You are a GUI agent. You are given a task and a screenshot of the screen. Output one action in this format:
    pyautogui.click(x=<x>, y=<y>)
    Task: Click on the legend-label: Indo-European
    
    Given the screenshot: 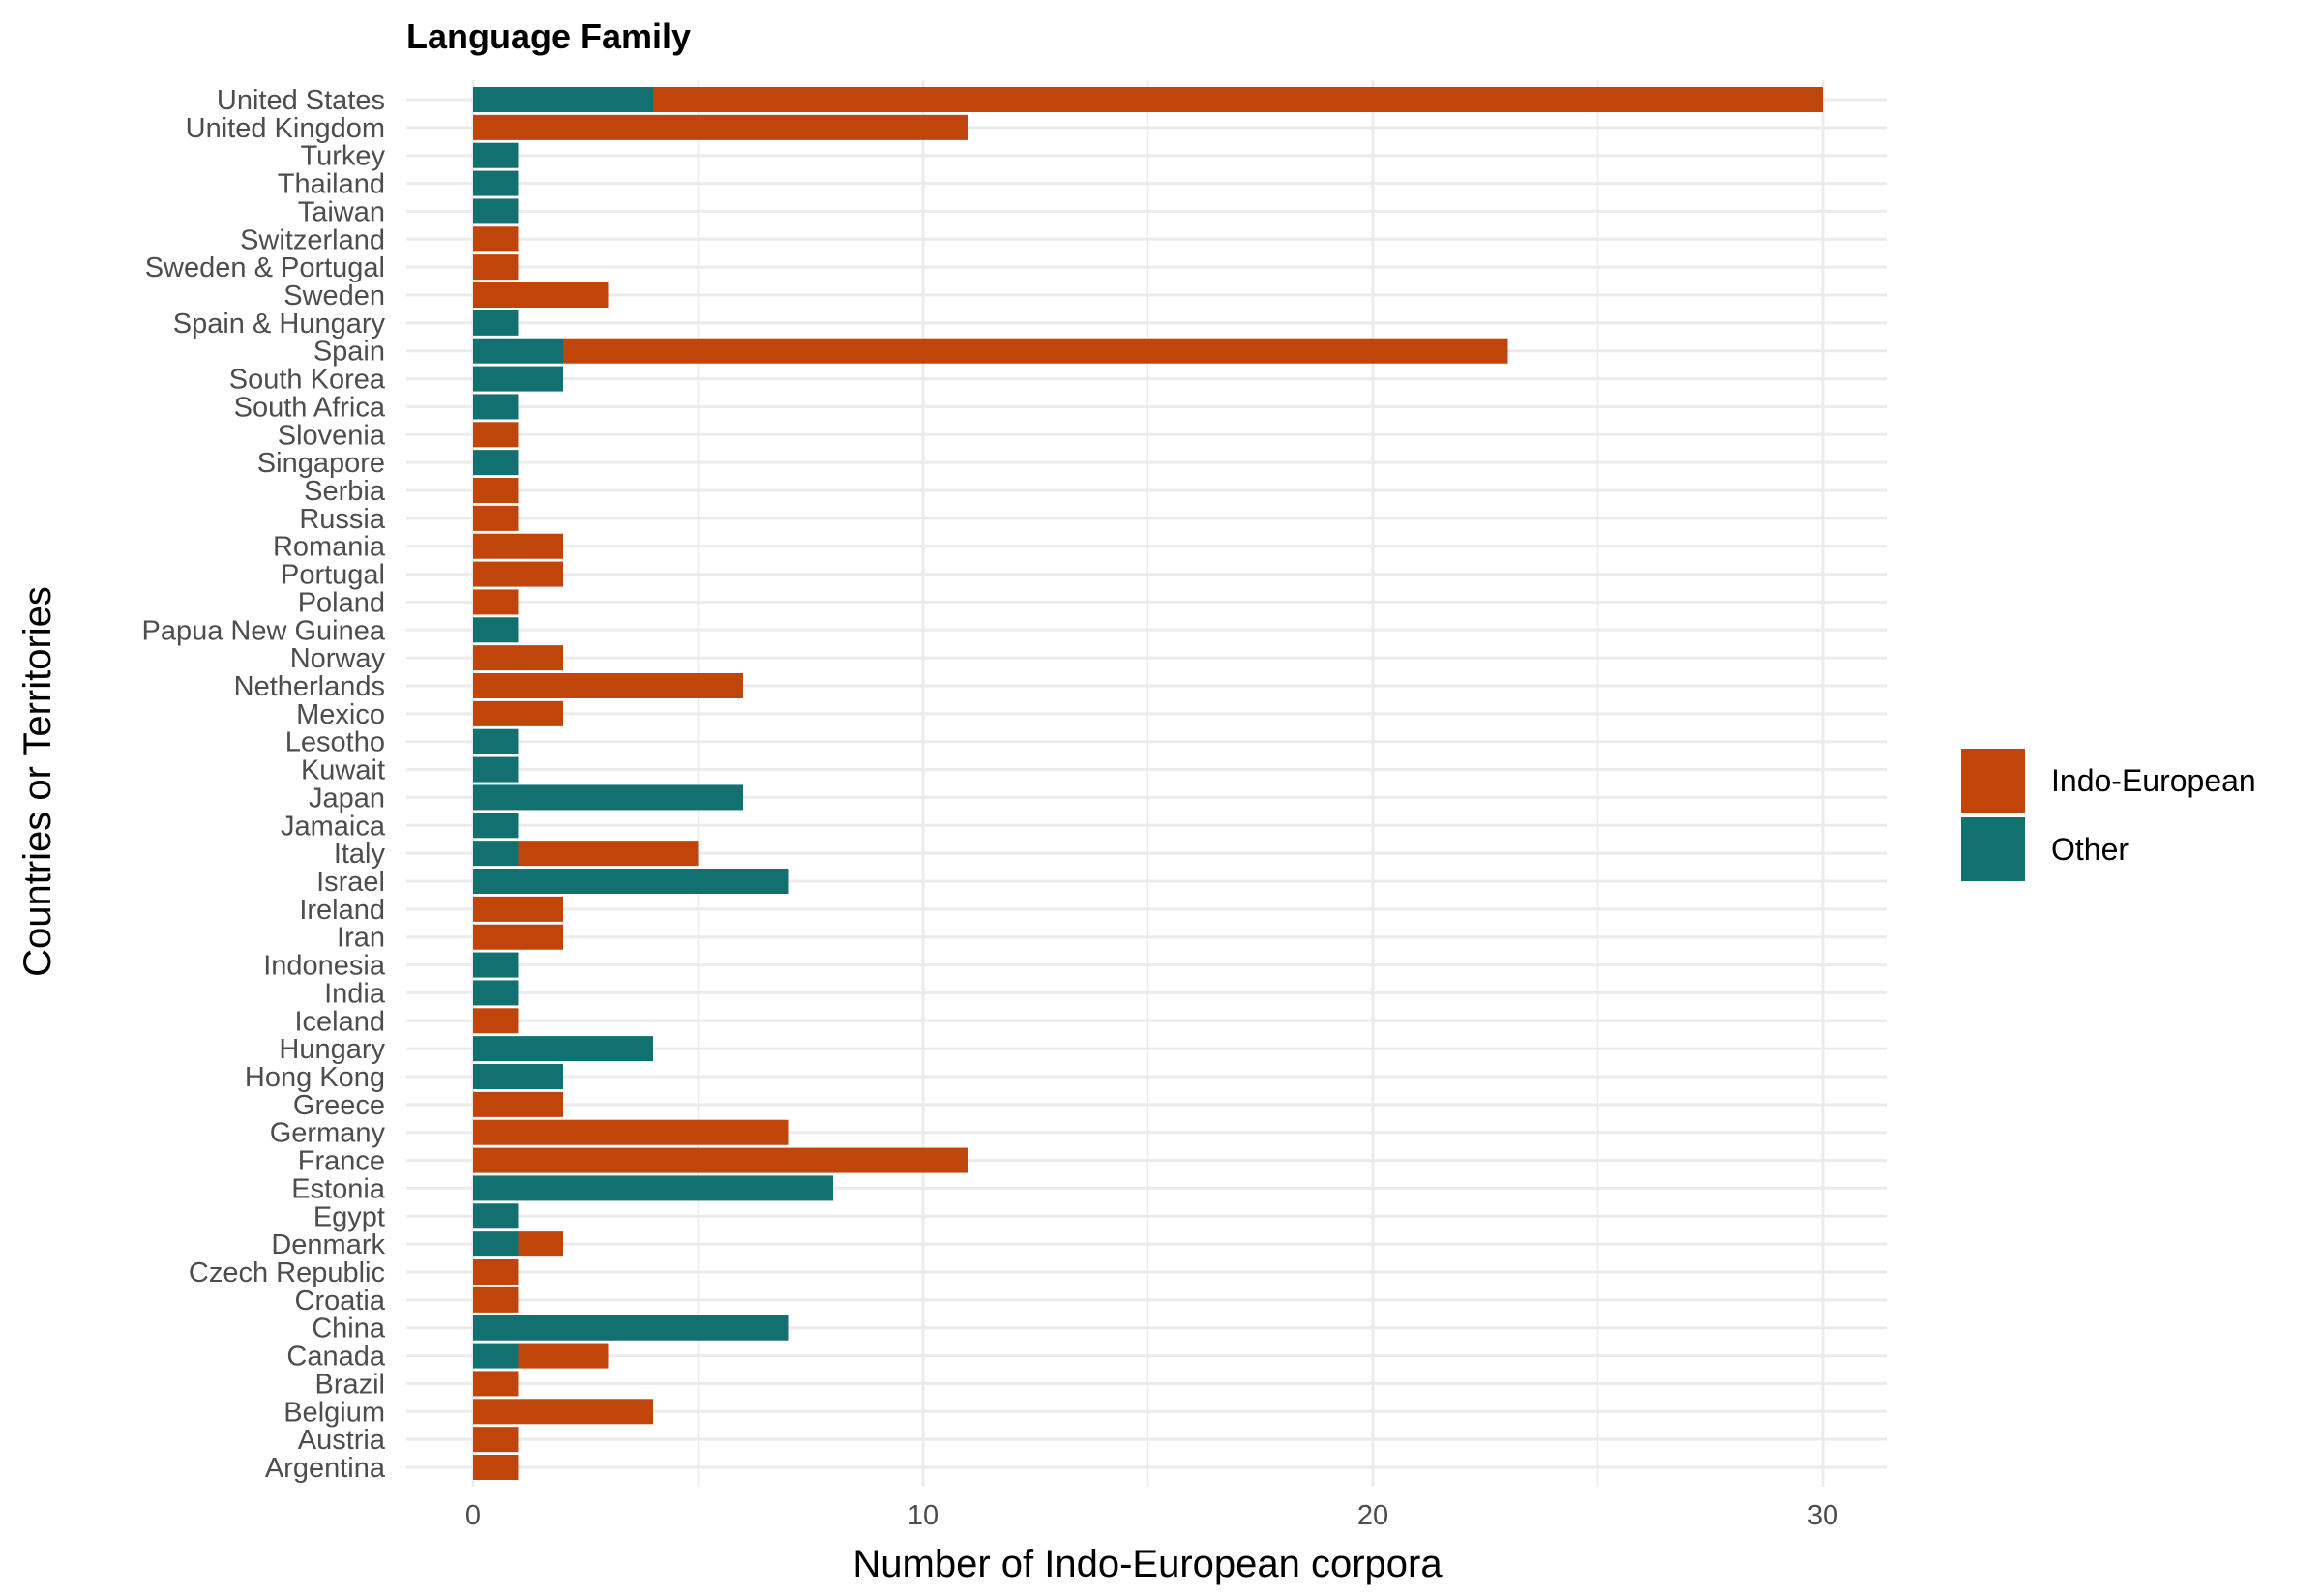 What is the action you would take?
    pyautogui.click(x=2153, y=780)
    